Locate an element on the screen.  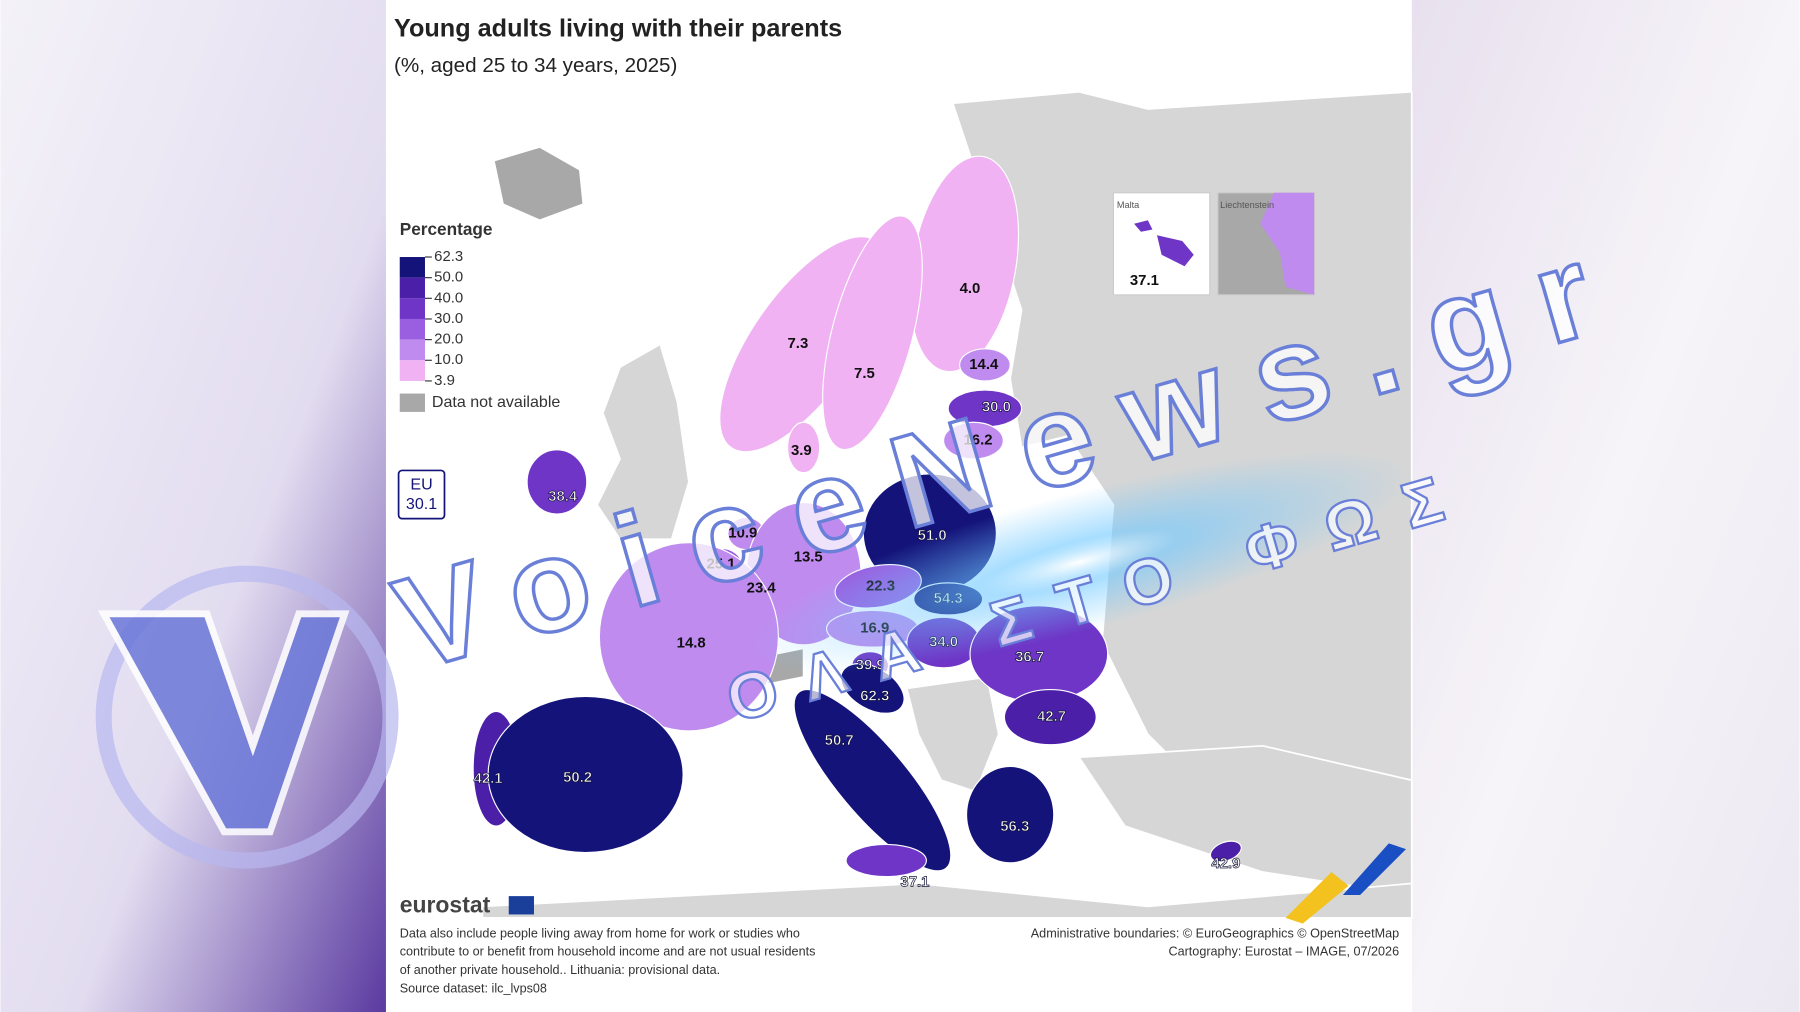
region-value: 23.4 is located at coordinates (762, 589).